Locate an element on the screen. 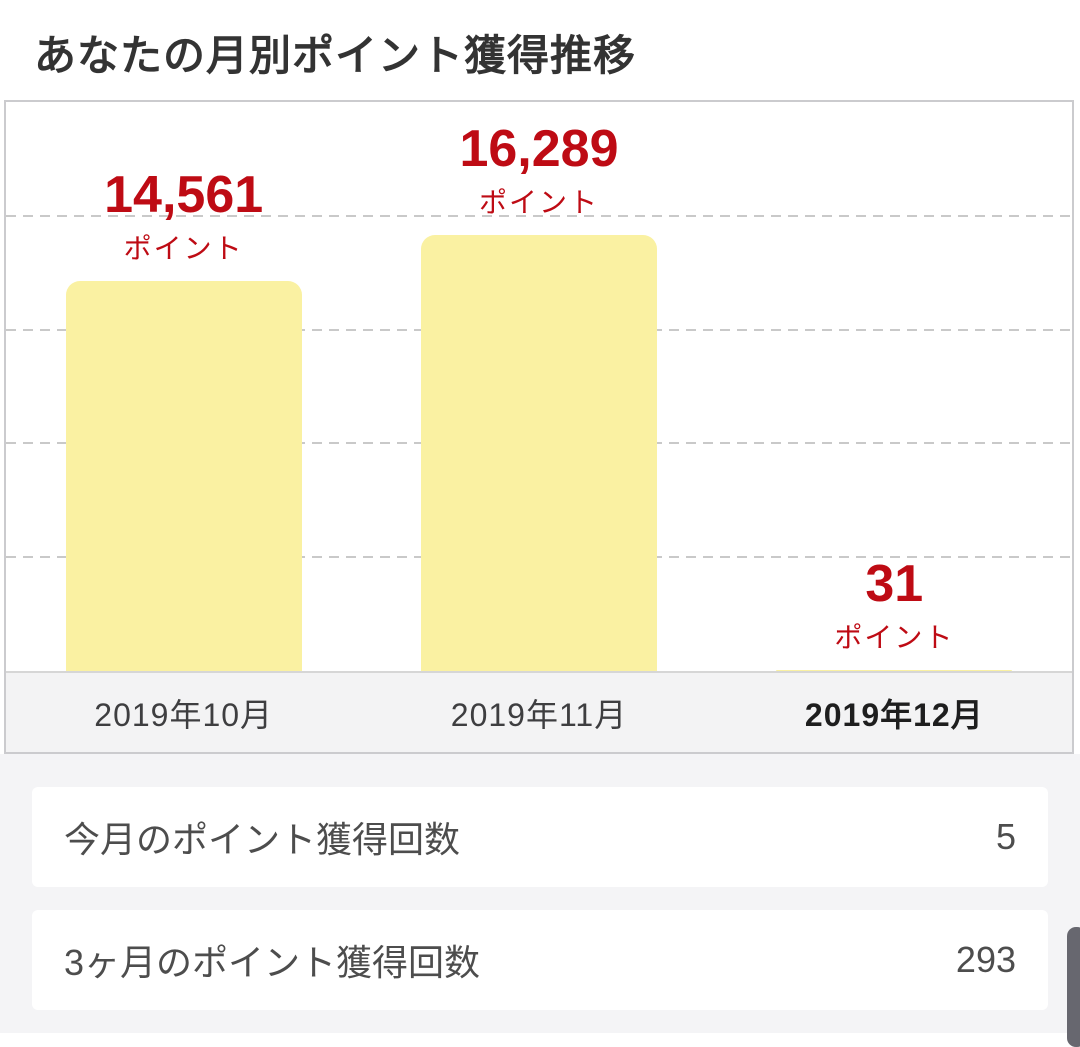 This screenshot has height=1047, width=1080. x-axis-label-2019-10: 2019年10月 is located at coordinates (184, 714).